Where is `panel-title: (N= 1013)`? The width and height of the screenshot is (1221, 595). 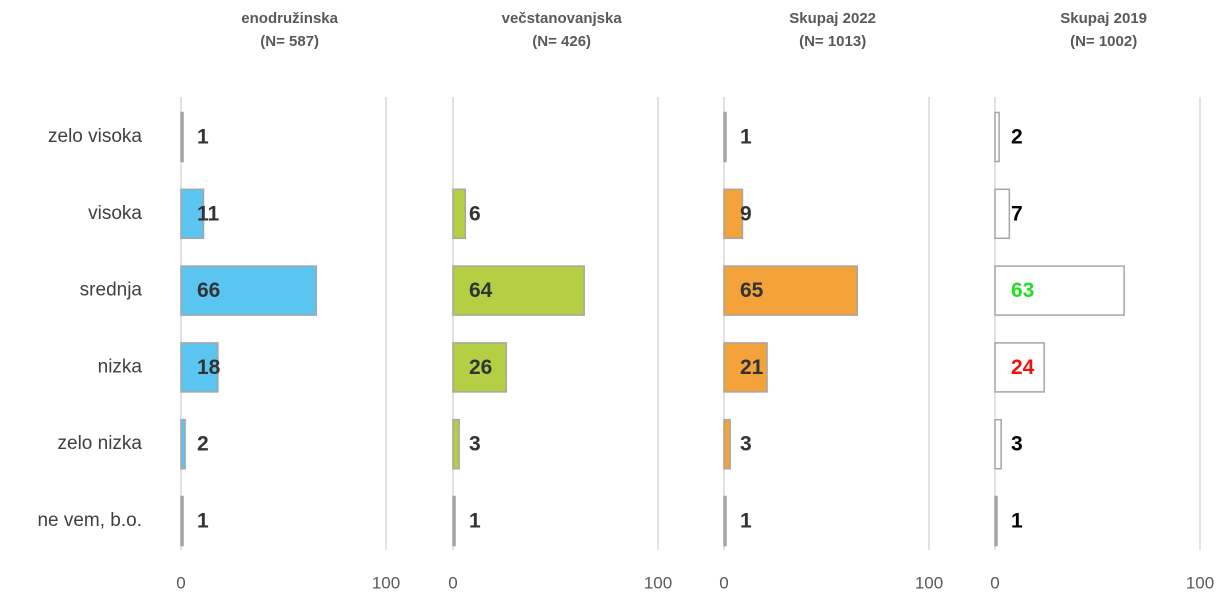 panel-title: (N= 1013) is located at coordinates (832, 41).